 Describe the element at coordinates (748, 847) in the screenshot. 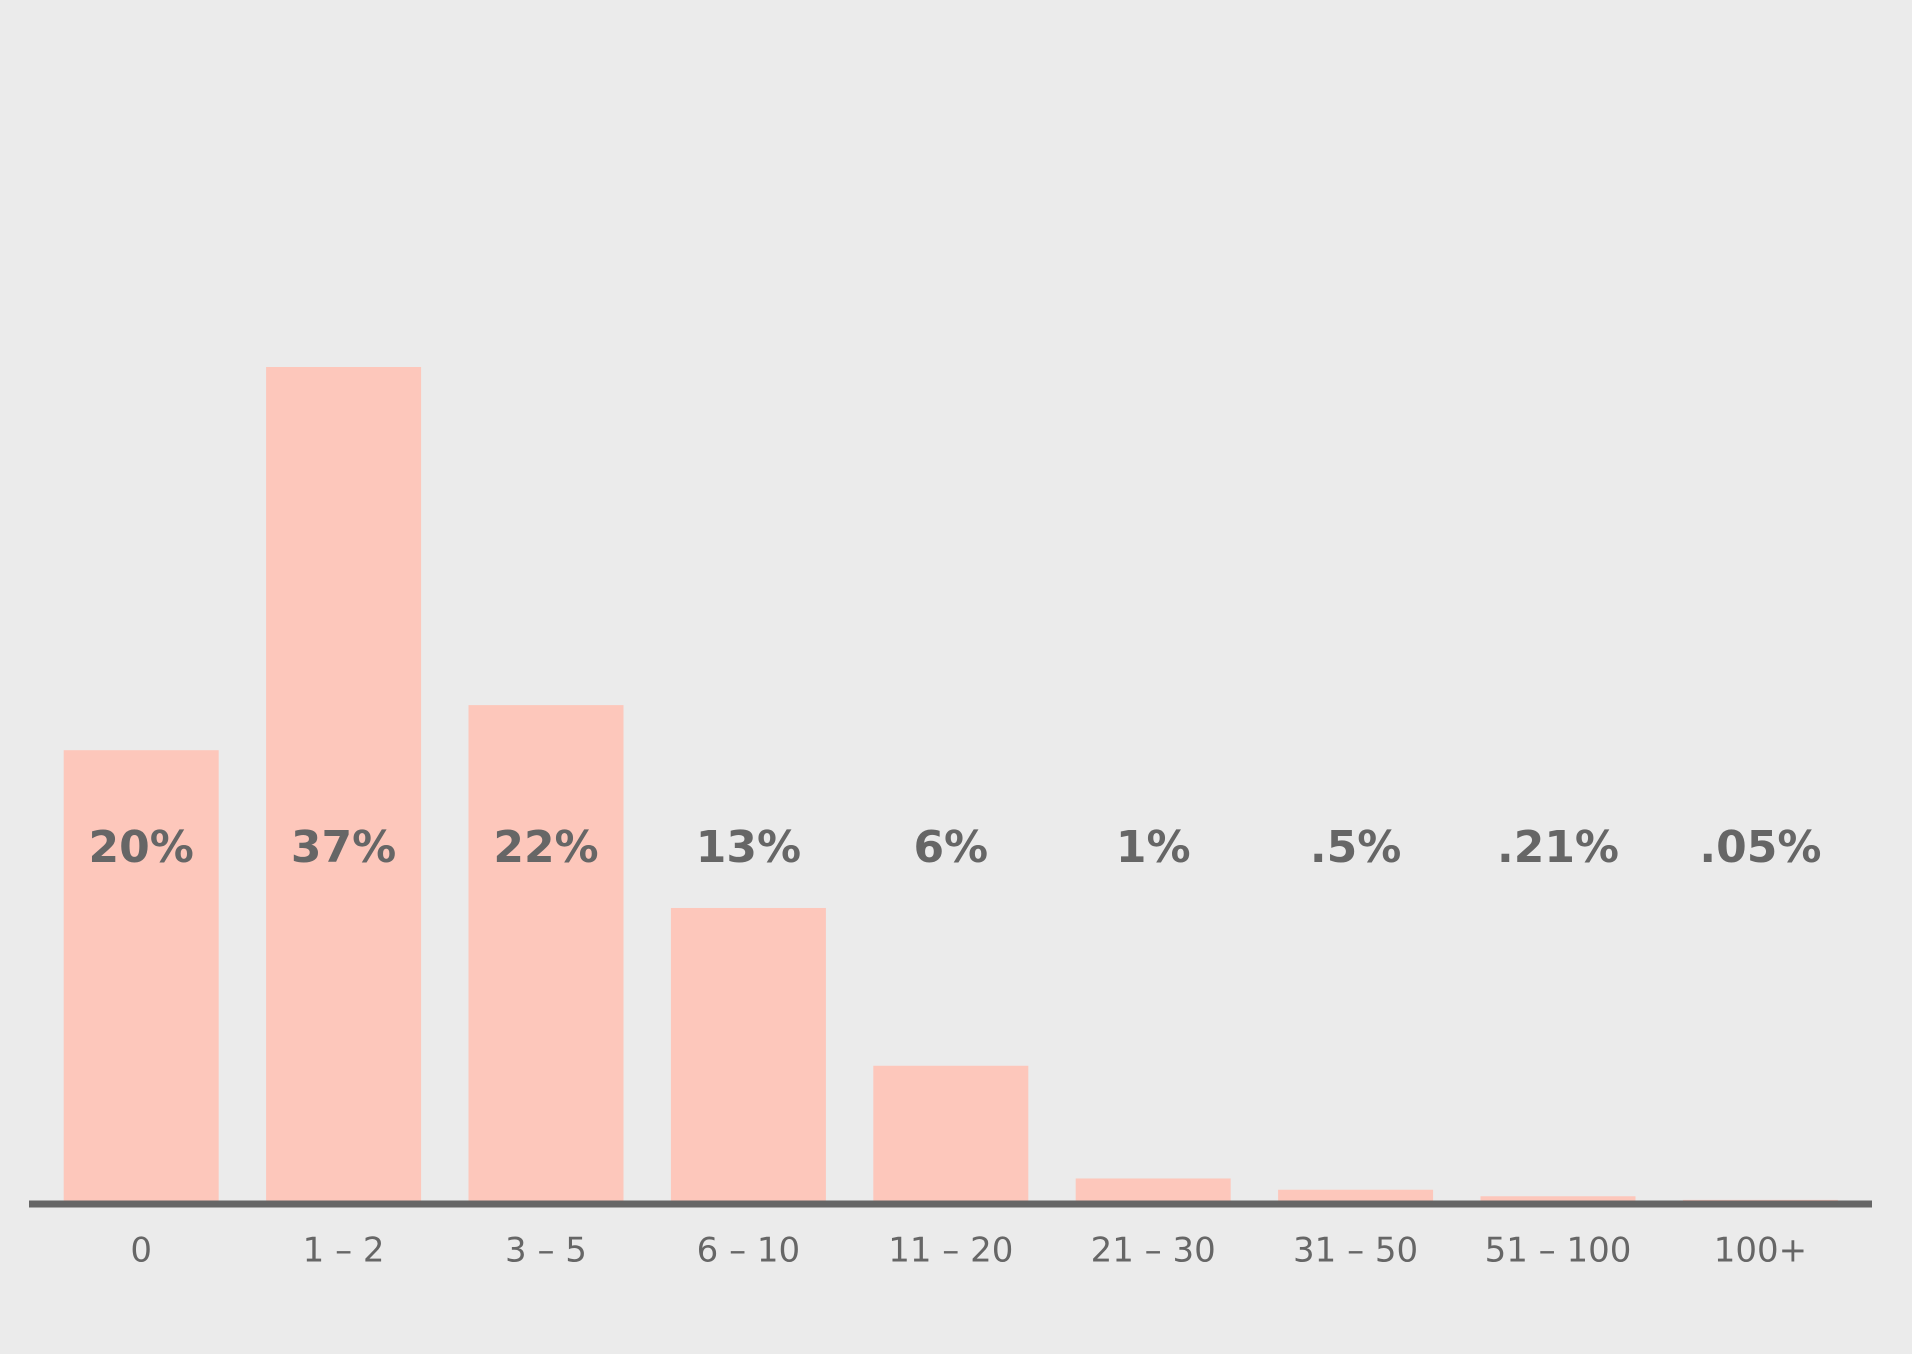

I see `value-label: 13%` at that location.